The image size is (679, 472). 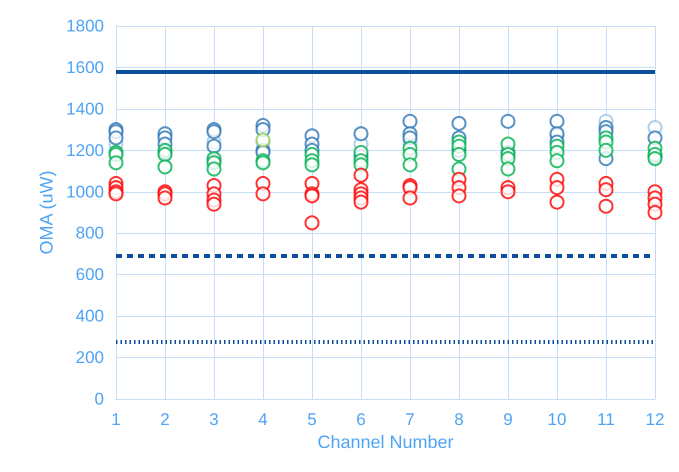 What do you see at coordinates (385, 442) in the screenshot?
I see `x-axis-title: Channel Number` at bounding box center [385, 442].